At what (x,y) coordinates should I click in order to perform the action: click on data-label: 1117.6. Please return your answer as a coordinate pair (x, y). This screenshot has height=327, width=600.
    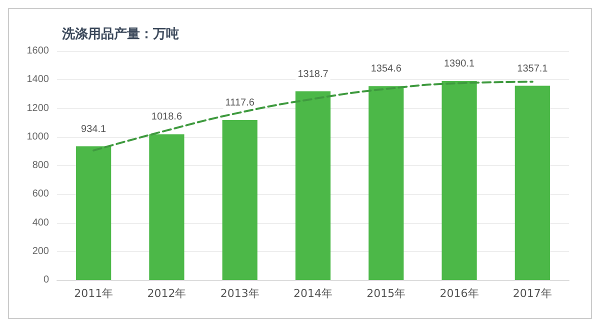
    Looking at the image, I should click on (240, 103).